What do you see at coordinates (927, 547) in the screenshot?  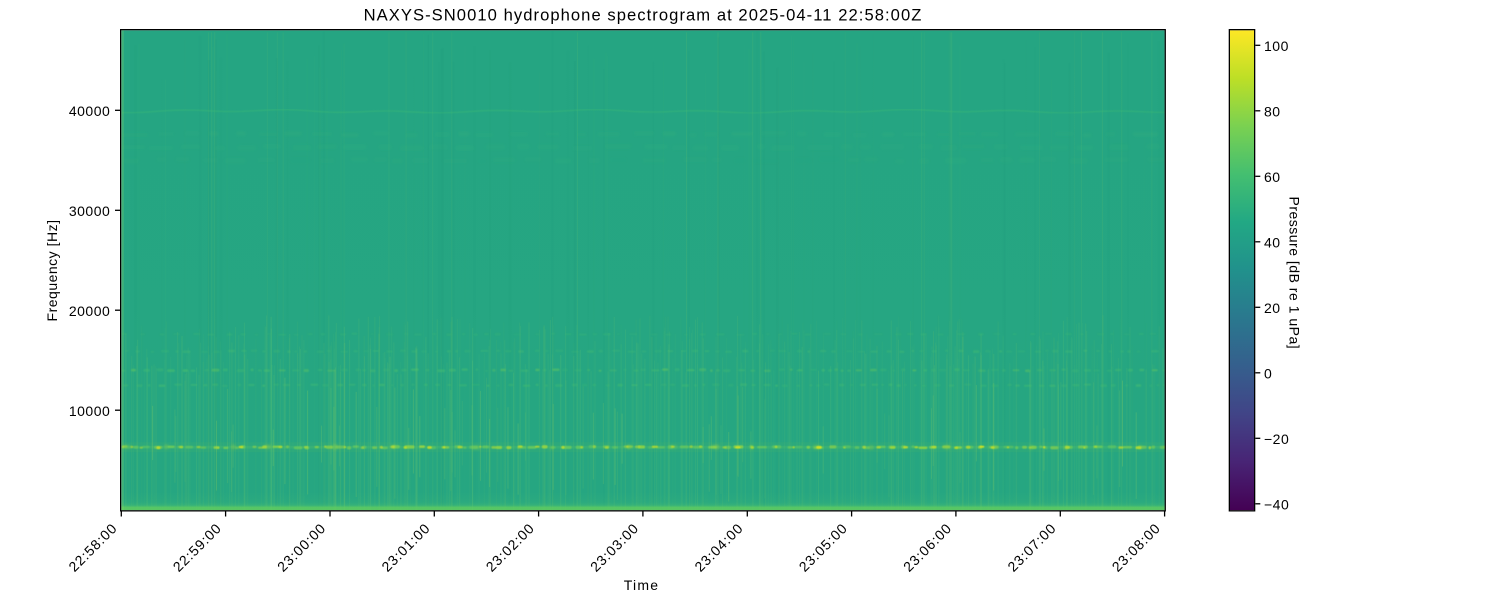 I see `svg-text: 23:06:00` at bounding box center [927, 547].